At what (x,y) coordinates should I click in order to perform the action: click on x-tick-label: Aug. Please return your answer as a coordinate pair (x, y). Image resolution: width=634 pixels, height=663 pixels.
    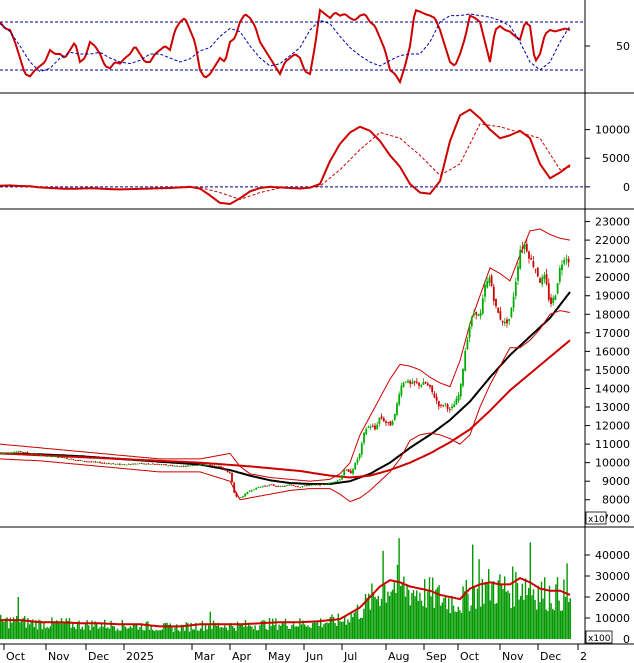
    Looking at the image, I should click on (398, 656).